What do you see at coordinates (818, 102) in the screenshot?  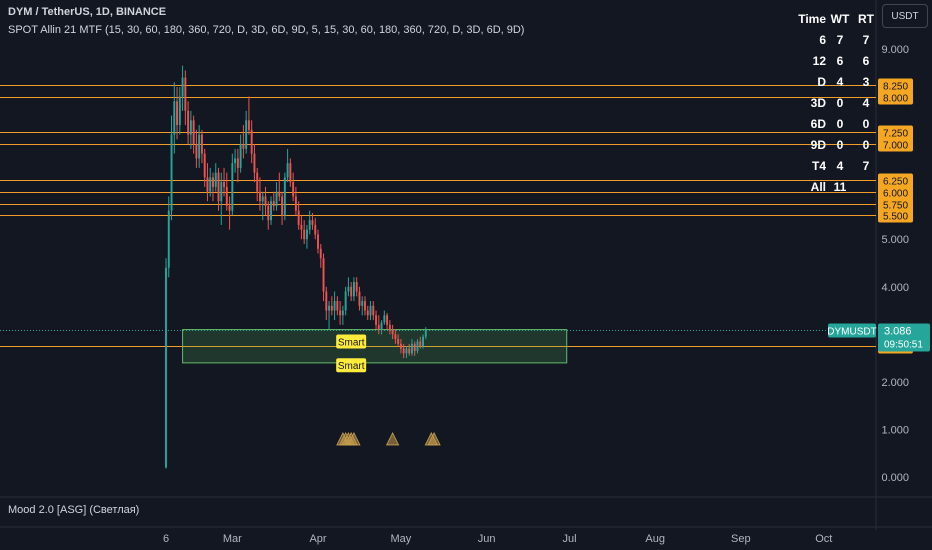 I see `mtf-cell: 3D` at bounding box center [818, 102].